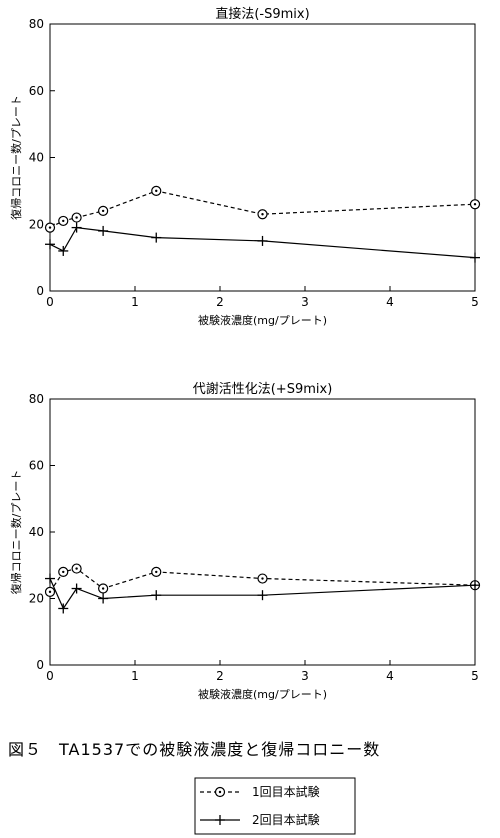 This screenshot has width=500, height=838. What do you see at coordinates (194, 749) in the screenshot?
I see `figure-caption: 図５ TA1537での被験液濃度と復帰コロニー数` at bounding box center [194, 749].